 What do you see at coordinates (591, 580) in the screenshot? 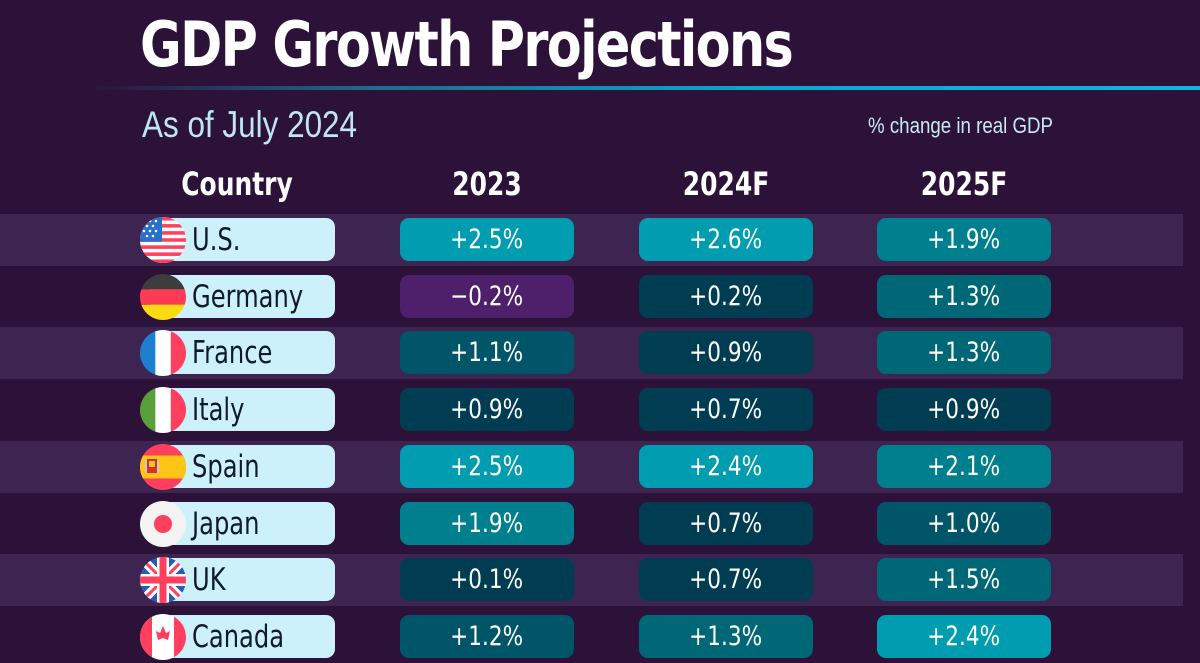
I see `table-row: UK +0.1% +0.7% +1.5%` at bounding box center [591, 580].